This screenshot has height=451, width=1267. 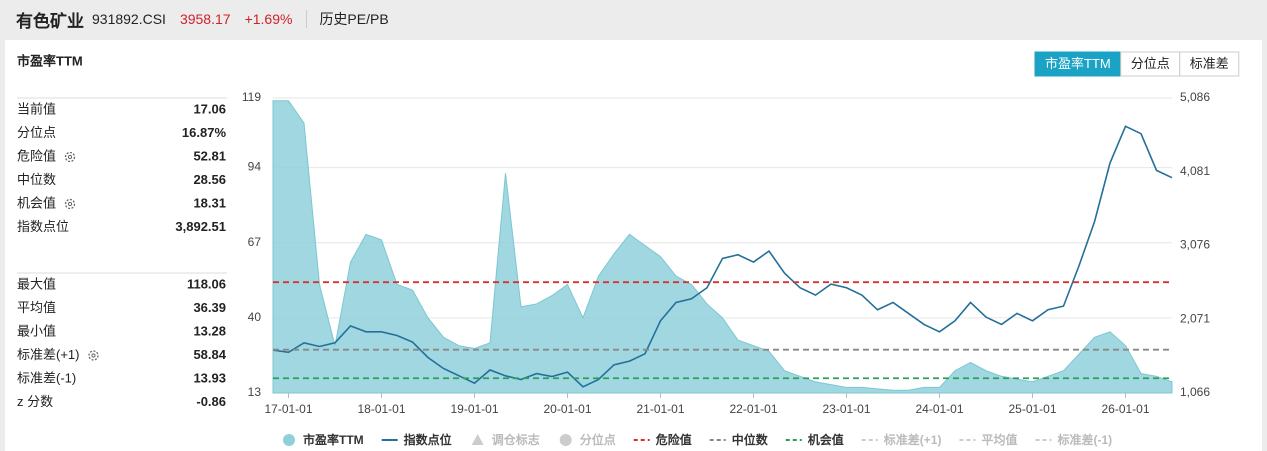 I want to click on y2-tick-label: 2,071, so click(x=1195, y=318).